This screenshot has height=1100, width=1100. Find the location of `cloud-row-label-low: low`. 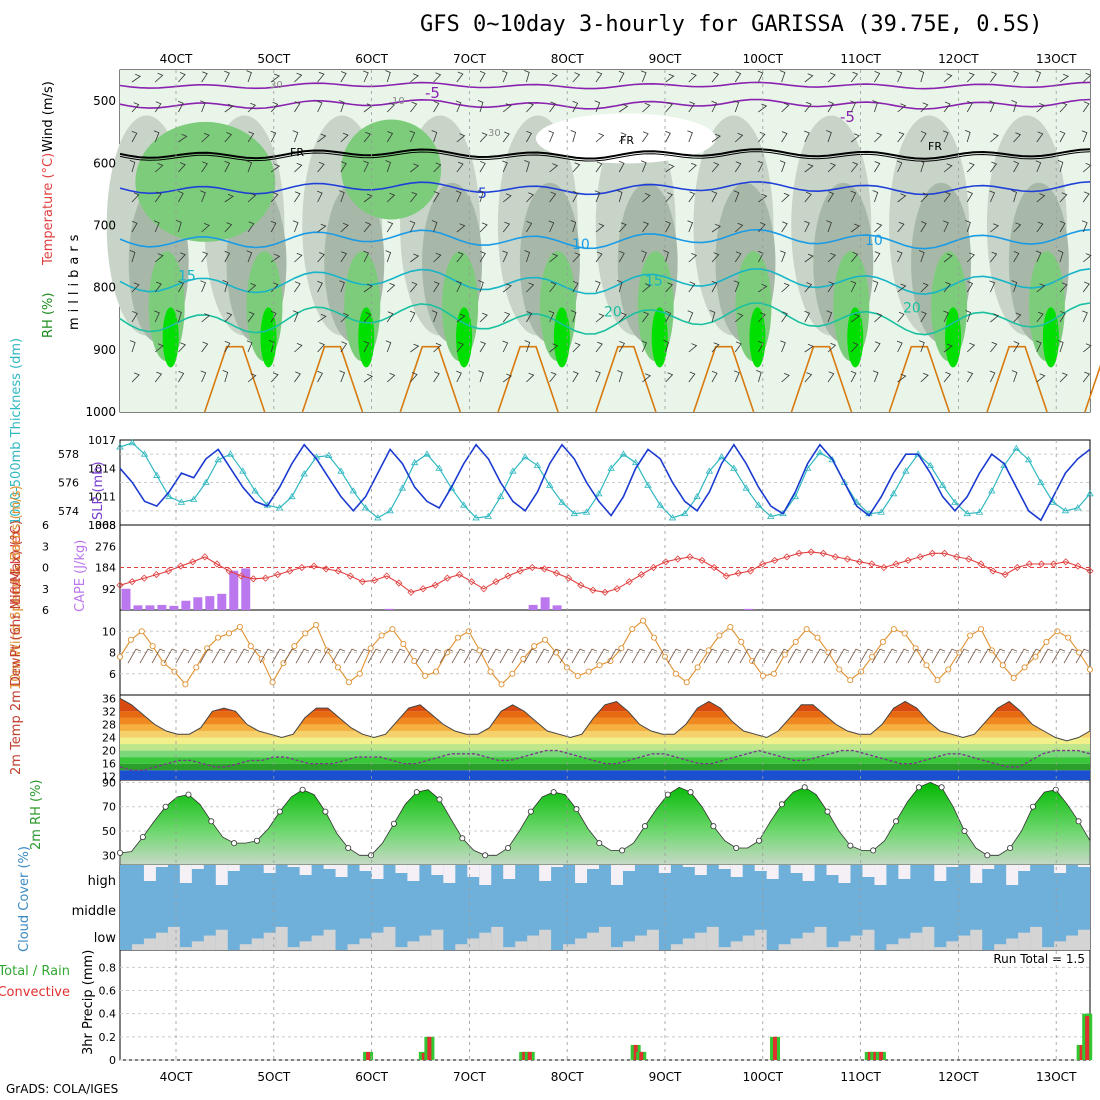

cloud-row-label-low: low is located at coordinates (105, 938).